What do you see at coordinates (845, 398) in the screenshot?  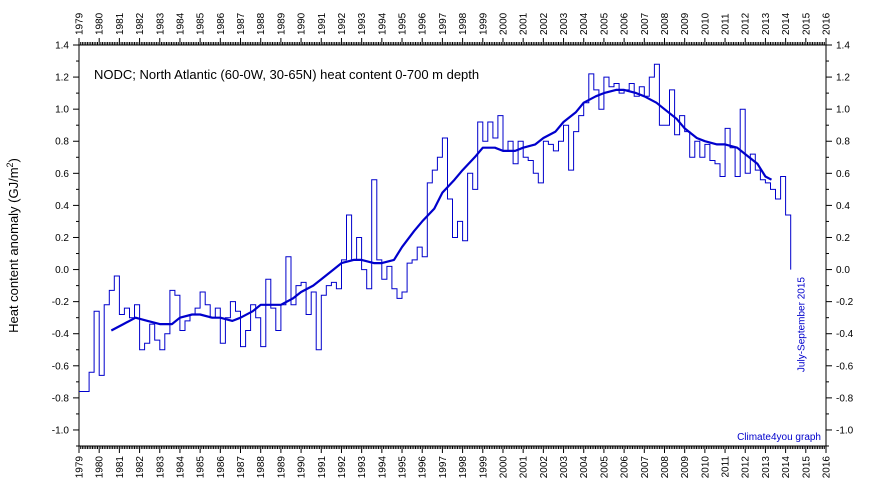 I see `y-tick-label-right: -0.8` at bounding box center [845, 398].